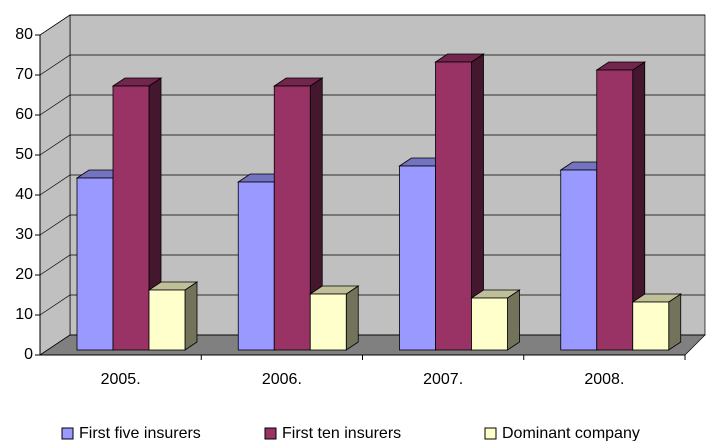 This screenshot has width=707, height=446. I want to click on y-tick-label: 10, so click(24, 314).